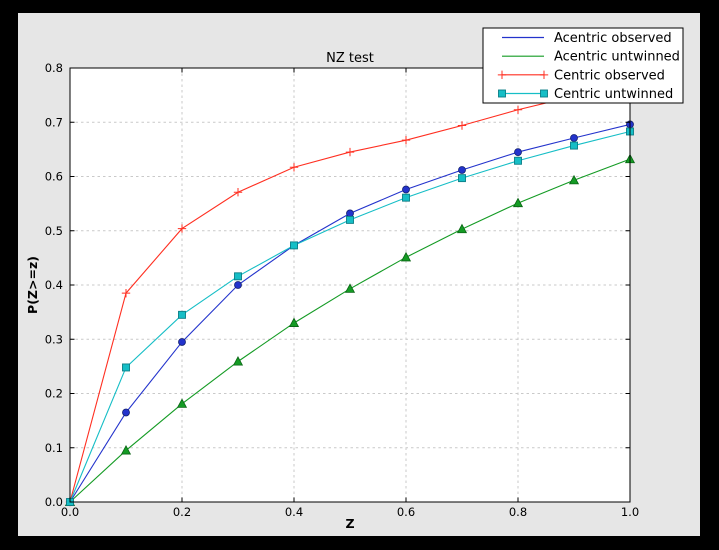 The image size is (719, 550). I want to click on legend-item-acentric-observed: Acentric observed, so click(587, 38).